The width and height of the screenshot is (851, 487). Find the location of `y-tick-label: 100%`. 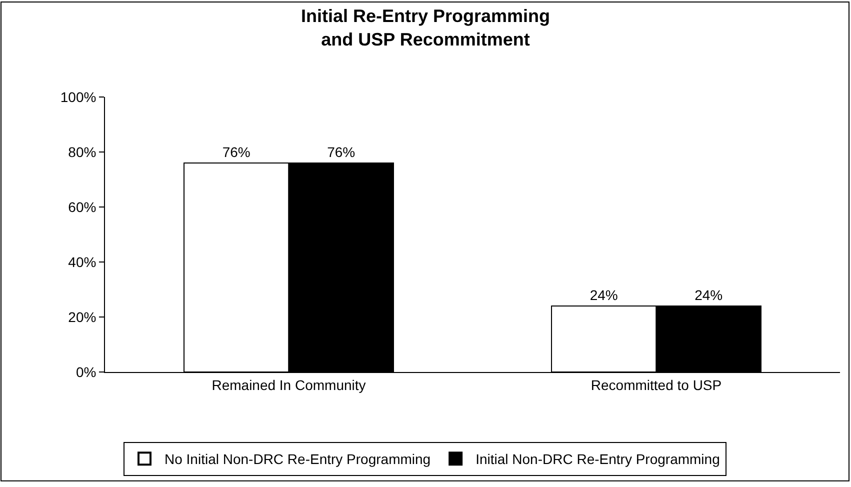

y-tick-label: 100% is located at coordinates (78, 96).